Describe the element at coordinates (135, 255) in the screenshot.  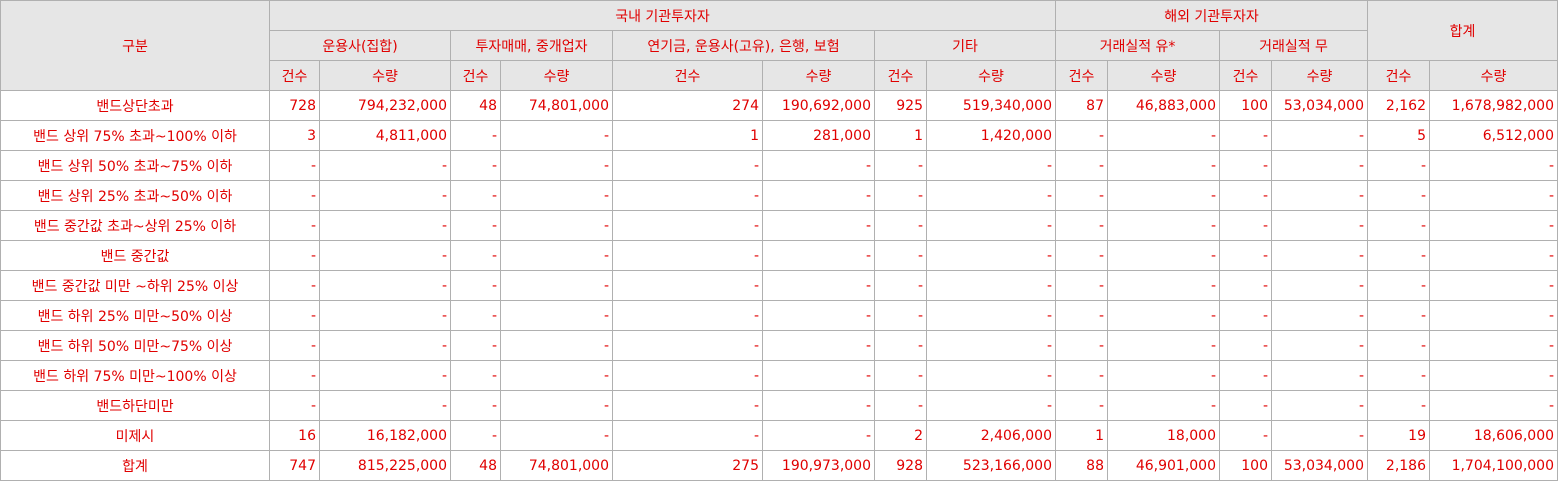
I see `row-label: 밴드 중간값` at that location.